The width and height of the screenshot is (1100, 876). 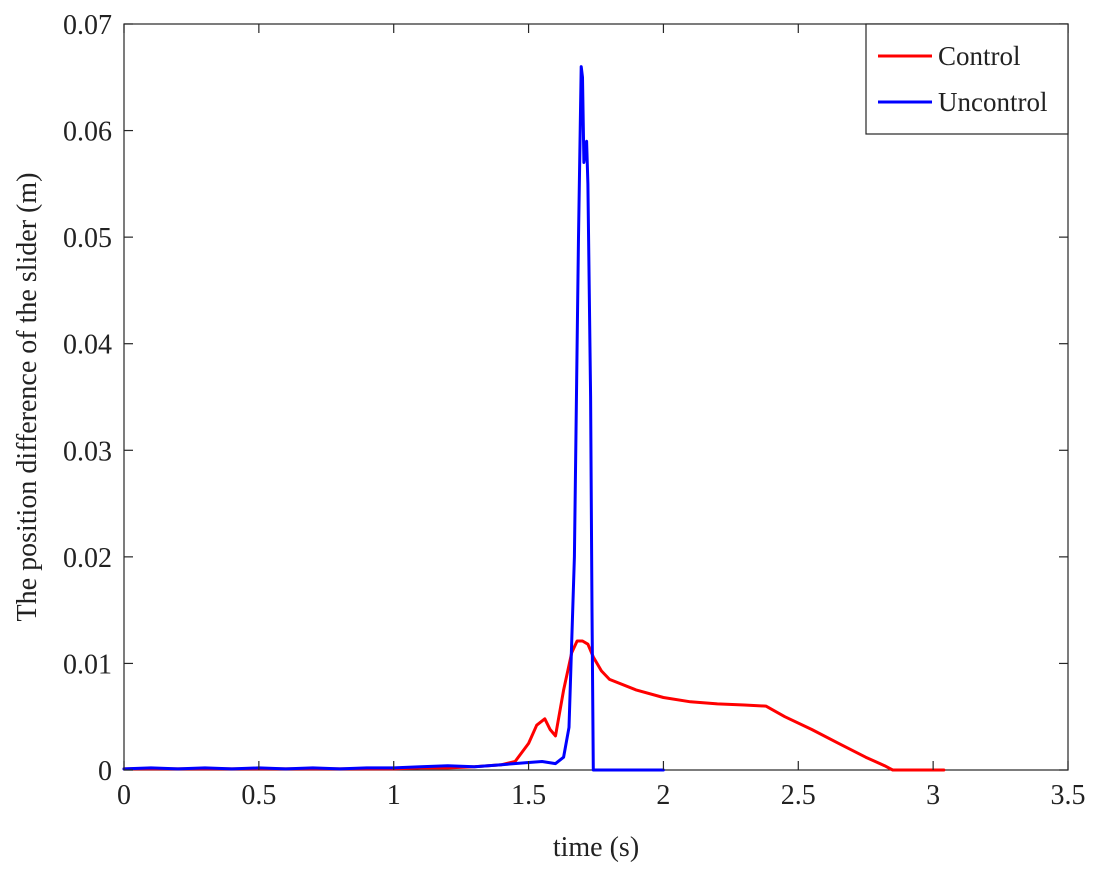 I want to click on y-tick-label: 0.03, so click(x=87, y=451).